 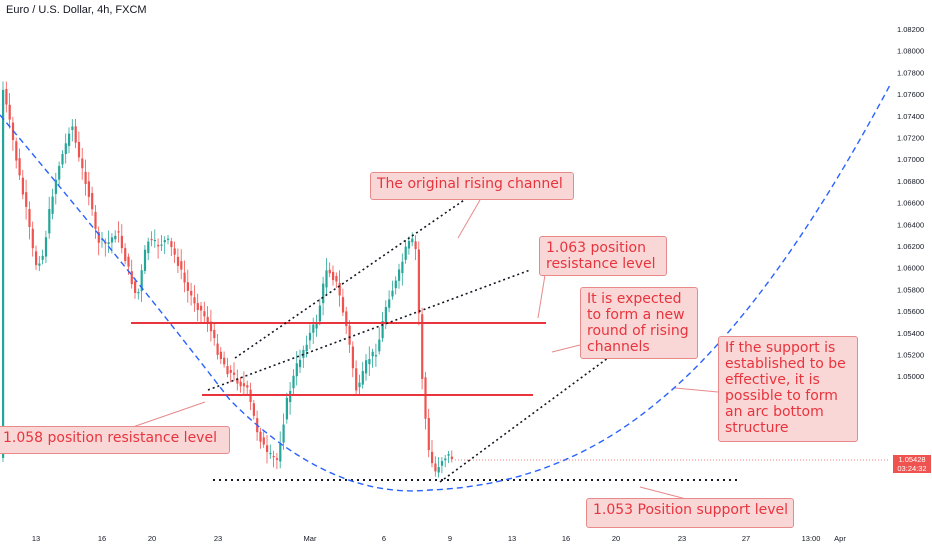 What do you see at coordinates (910, 29) in the screenshot?
I see `price-tick-label: 1.08200` at bounding box center [910, 29].